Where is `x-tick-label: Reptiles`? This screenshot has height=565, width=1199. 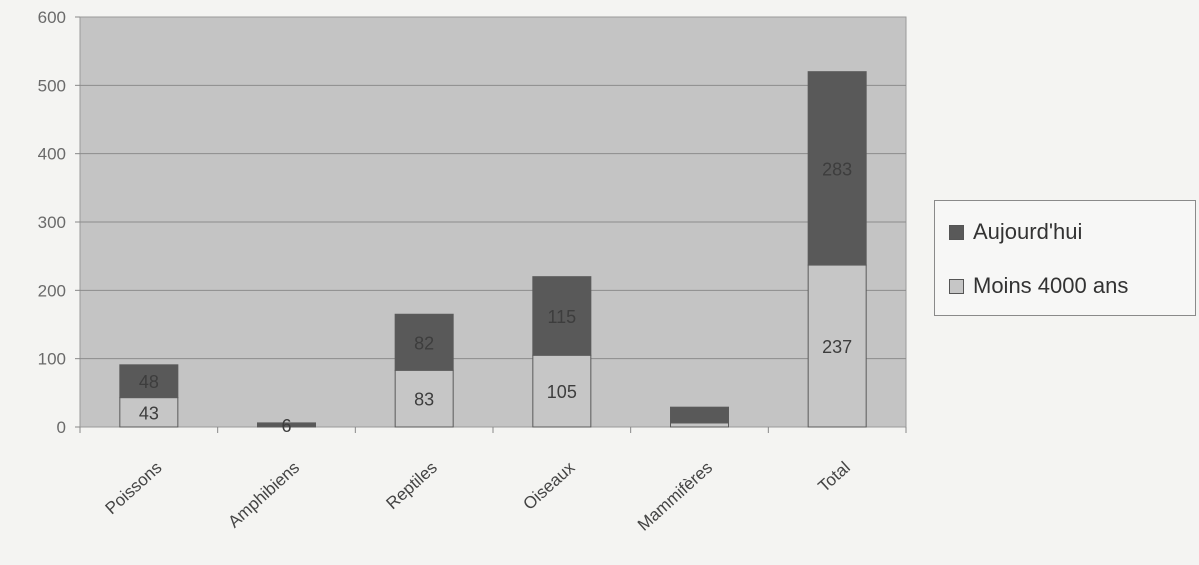
x-tick-label: Reptiles is located at coordinates (411, 485).